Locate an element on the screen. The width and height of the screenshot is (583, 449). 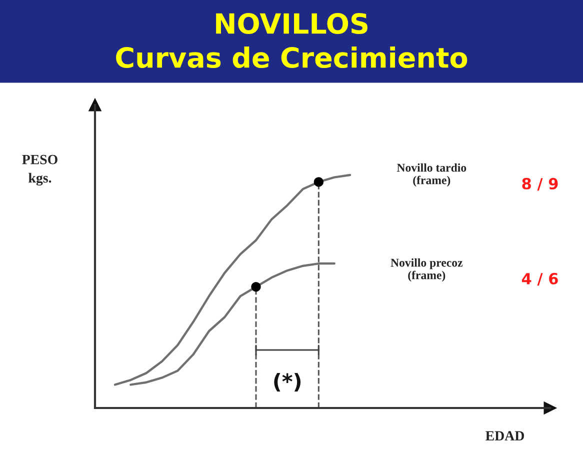
text: Novillo precoz (frame) is located at coordinates (426, 270).